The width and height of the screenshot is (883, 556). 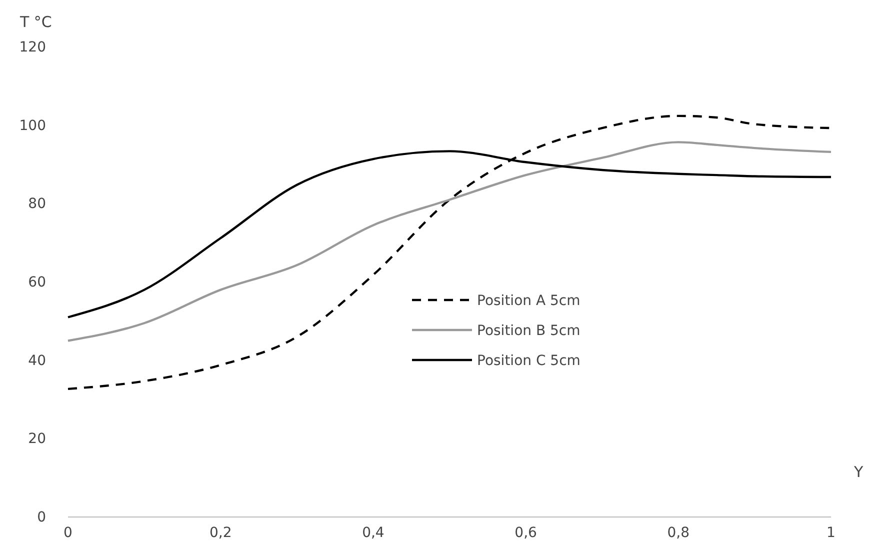 I want to click on x-tick-label: 0, so click(x=68, y=532).